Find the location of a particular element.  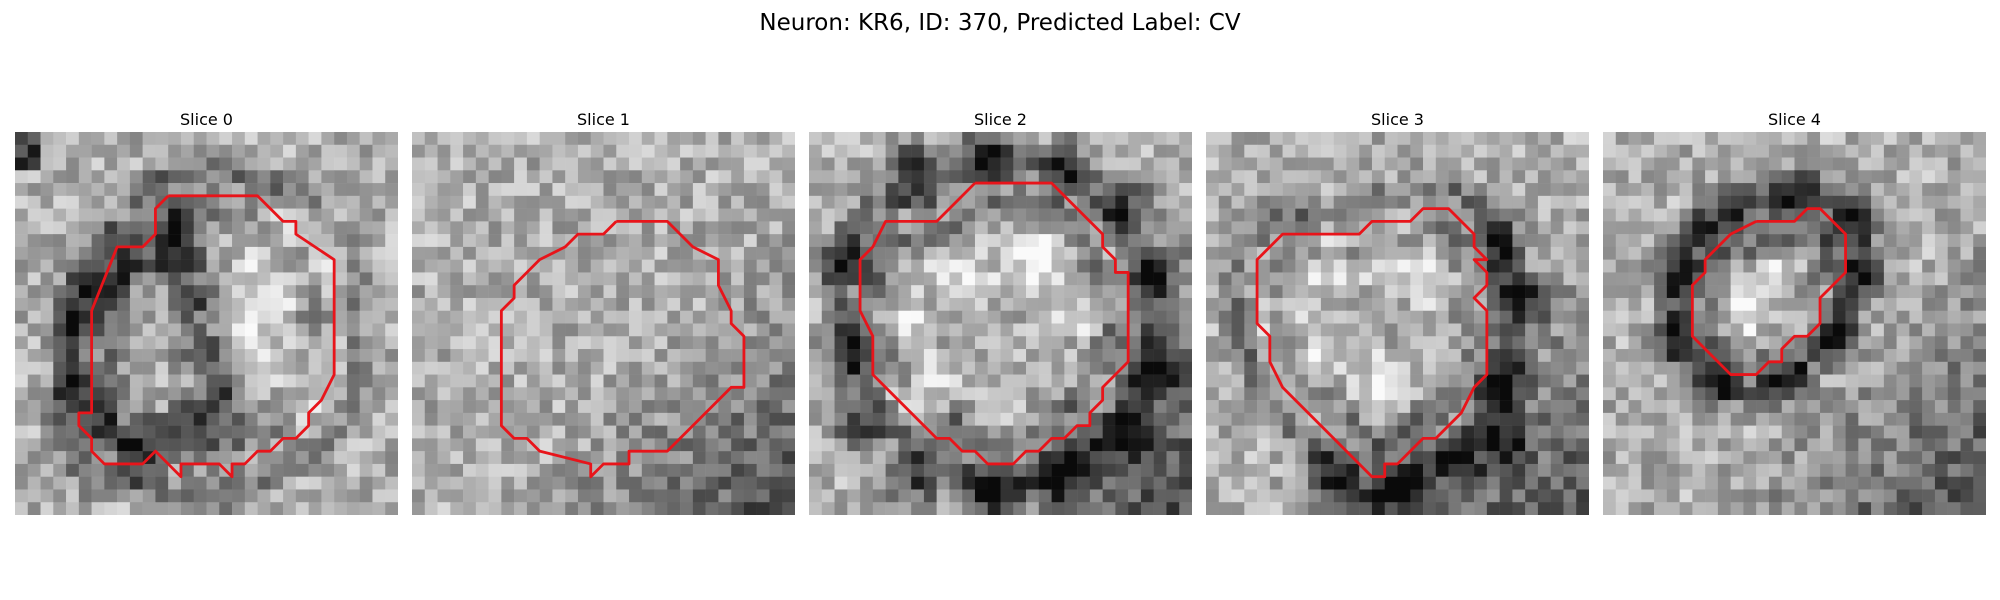

slice-panel-2: Slice 2 is located at coordinates (1000, 311).